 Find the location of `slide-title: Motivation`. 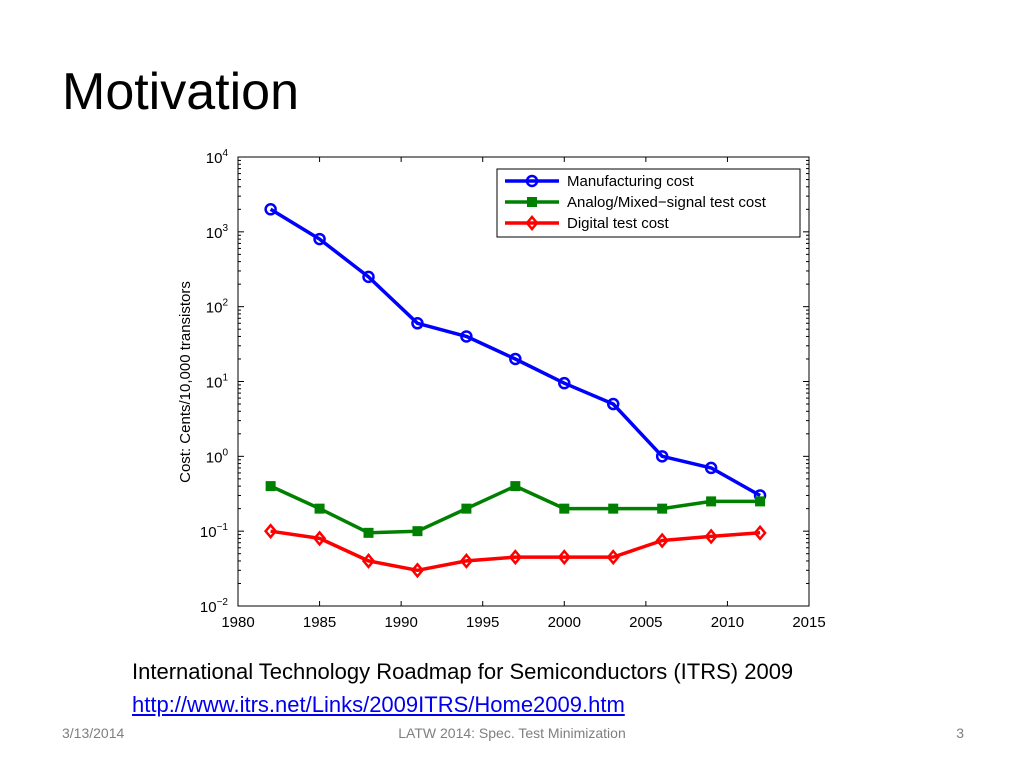

slide-title: Motivation is located at coordinates (180, 92).